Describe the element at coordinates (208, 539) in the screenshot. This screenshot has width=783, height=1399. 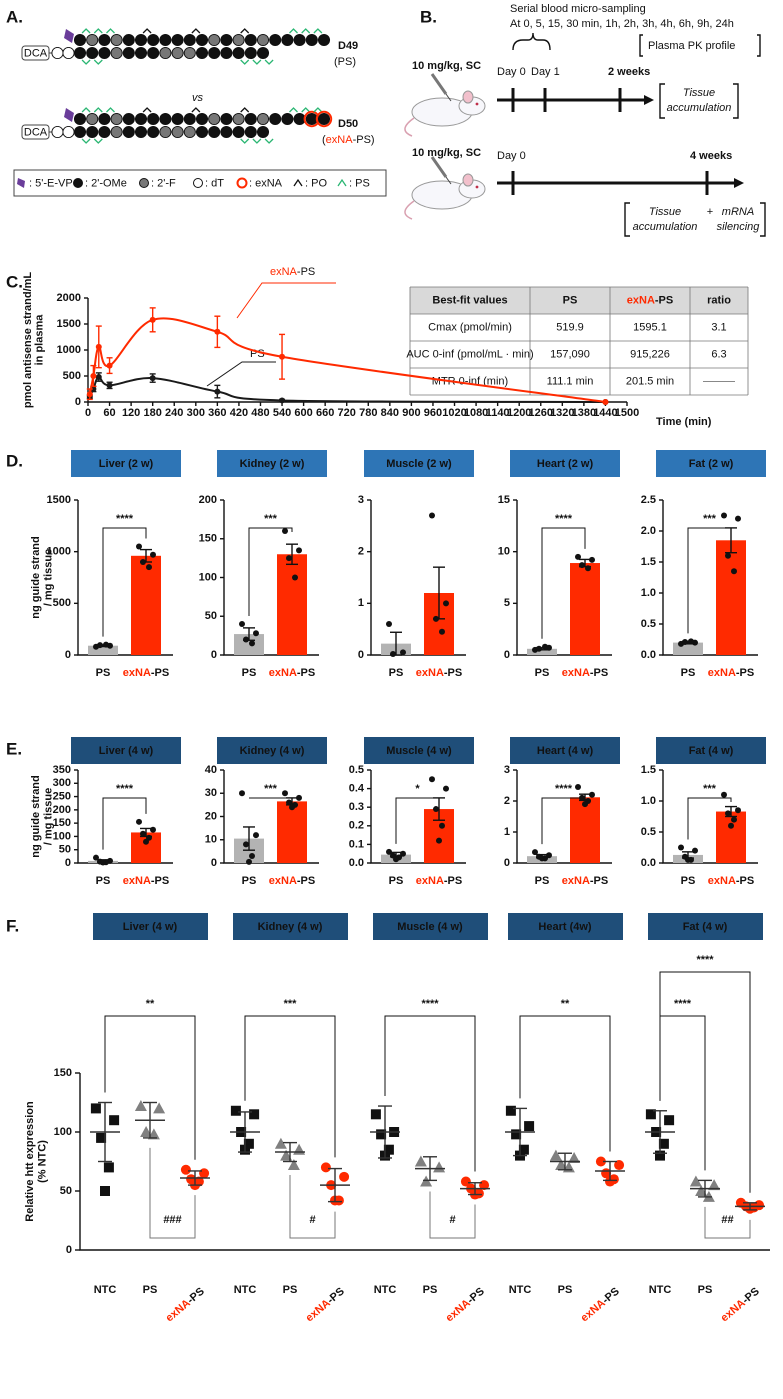
I see `y-tick-label: 150` at that location.